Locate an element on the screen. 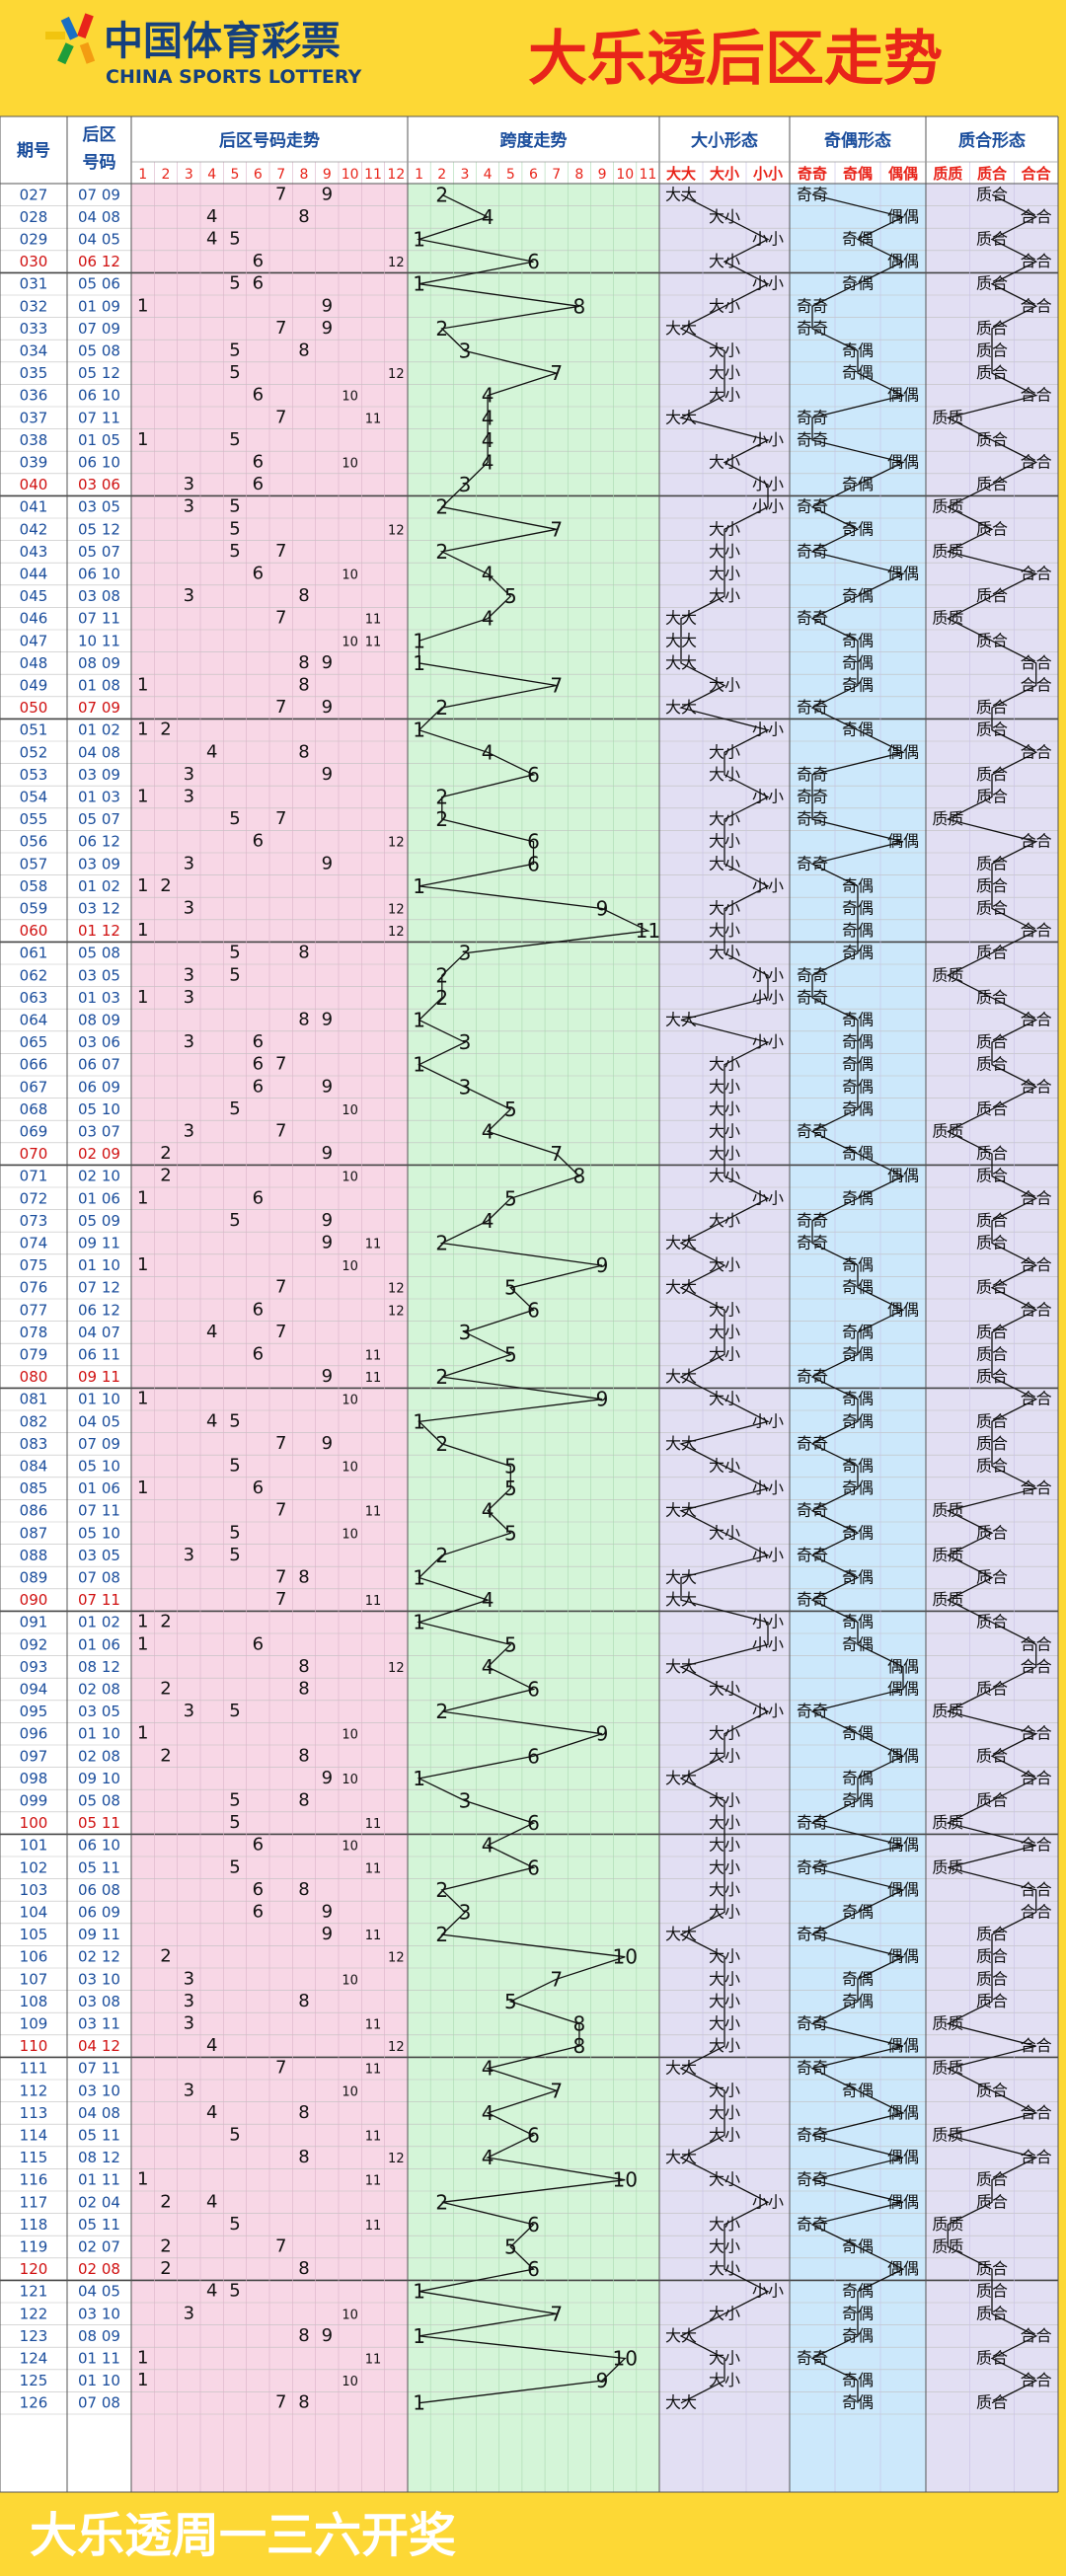  issue-number: 031 is located at coordinates (34, 284).